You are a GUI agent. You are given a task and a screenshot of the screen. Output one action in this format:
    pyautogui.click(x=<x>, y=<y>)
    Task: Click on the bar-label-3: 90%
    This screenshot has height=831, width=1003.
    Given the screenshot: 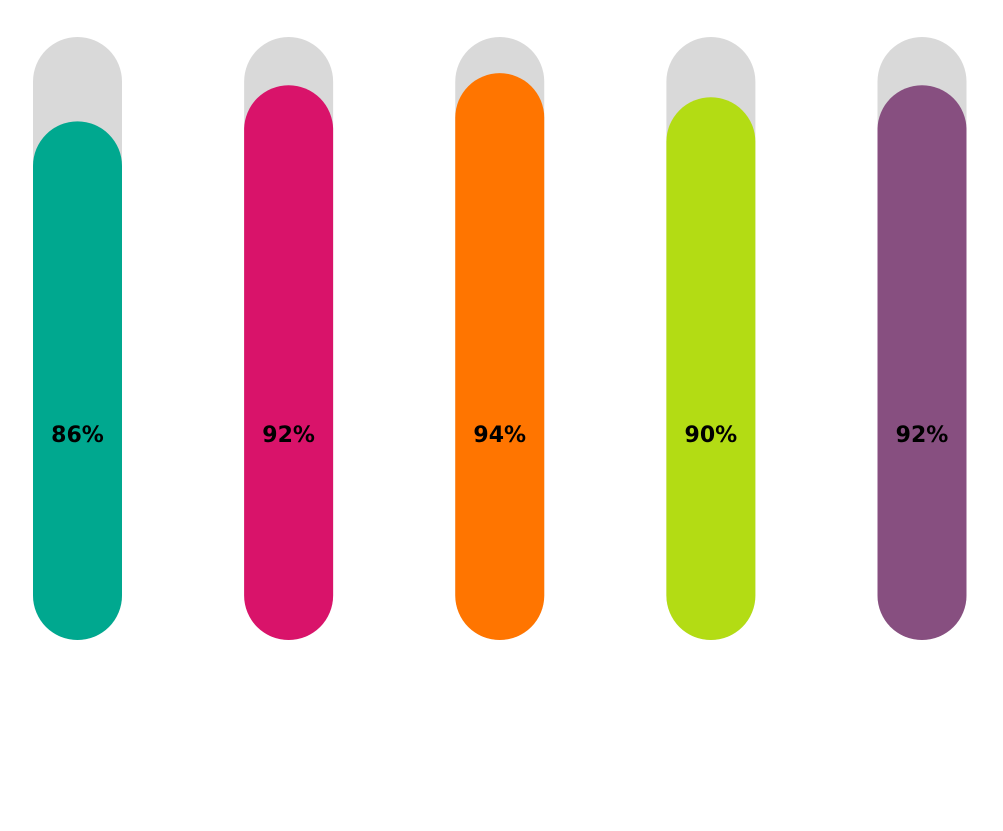 What is the action you would take?
    pyautogui.click(x=711, y=435)
    